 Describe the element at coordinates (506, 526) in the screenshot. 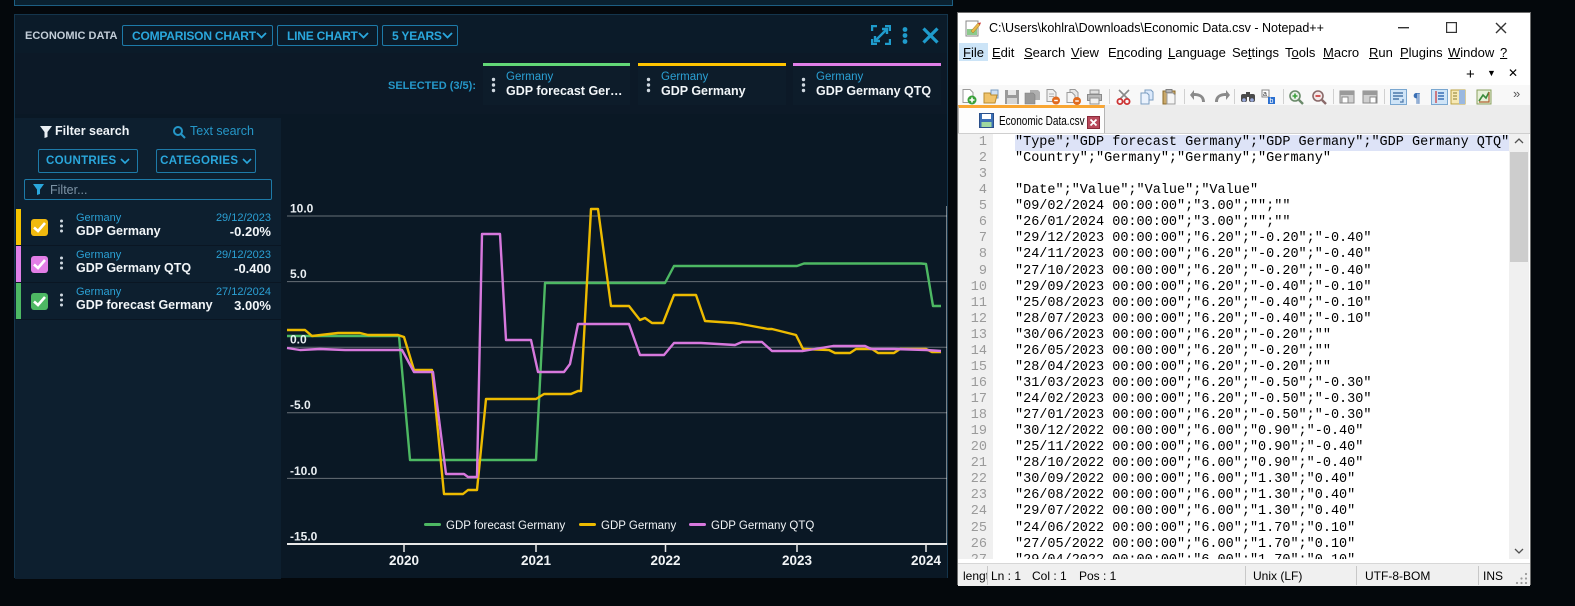

I see `svg-text: GDP forecast Germany` at that location.